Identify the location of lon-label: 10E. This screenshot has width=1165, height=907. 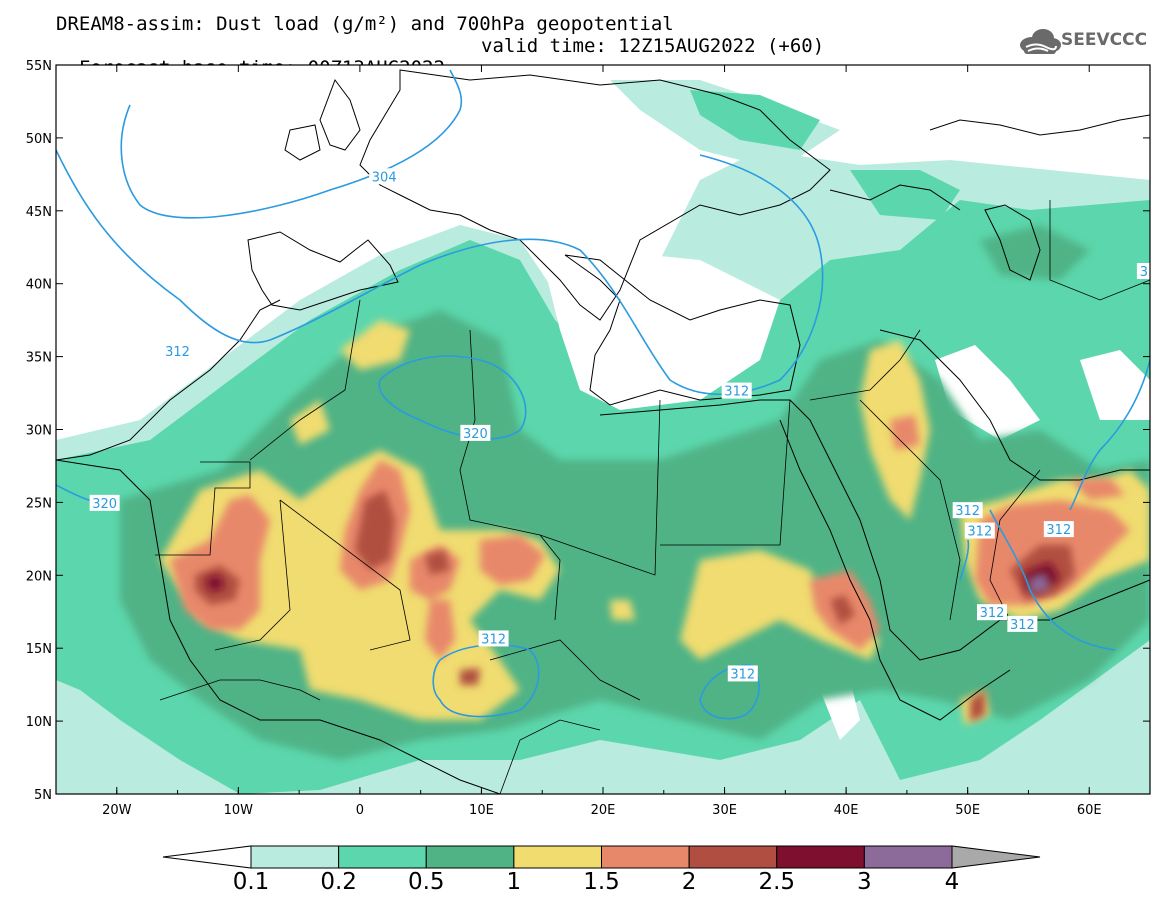
(481, 810).